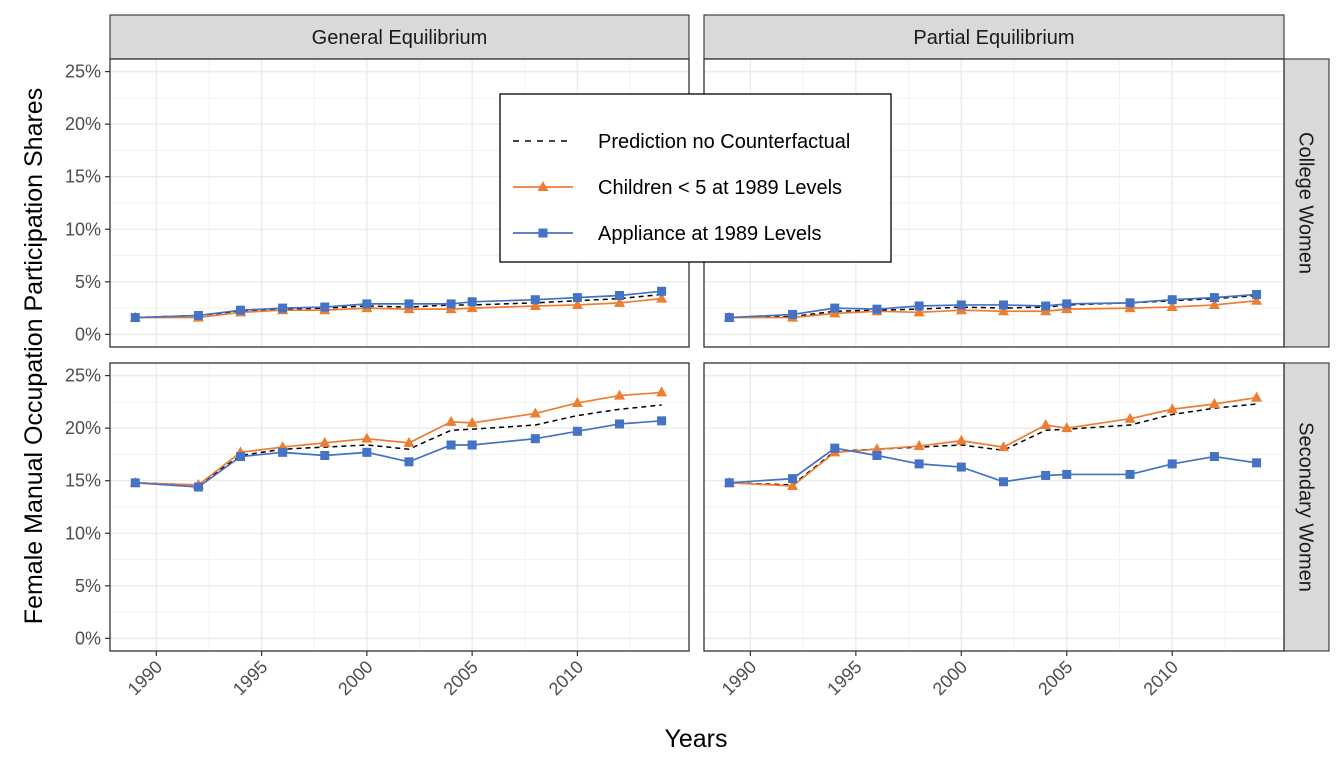 The image size is (1344, 768). Describe the element at coordinates (724, 142) in the screenshot. I see `legend-label: Prediction no Counterfactual` at that location.